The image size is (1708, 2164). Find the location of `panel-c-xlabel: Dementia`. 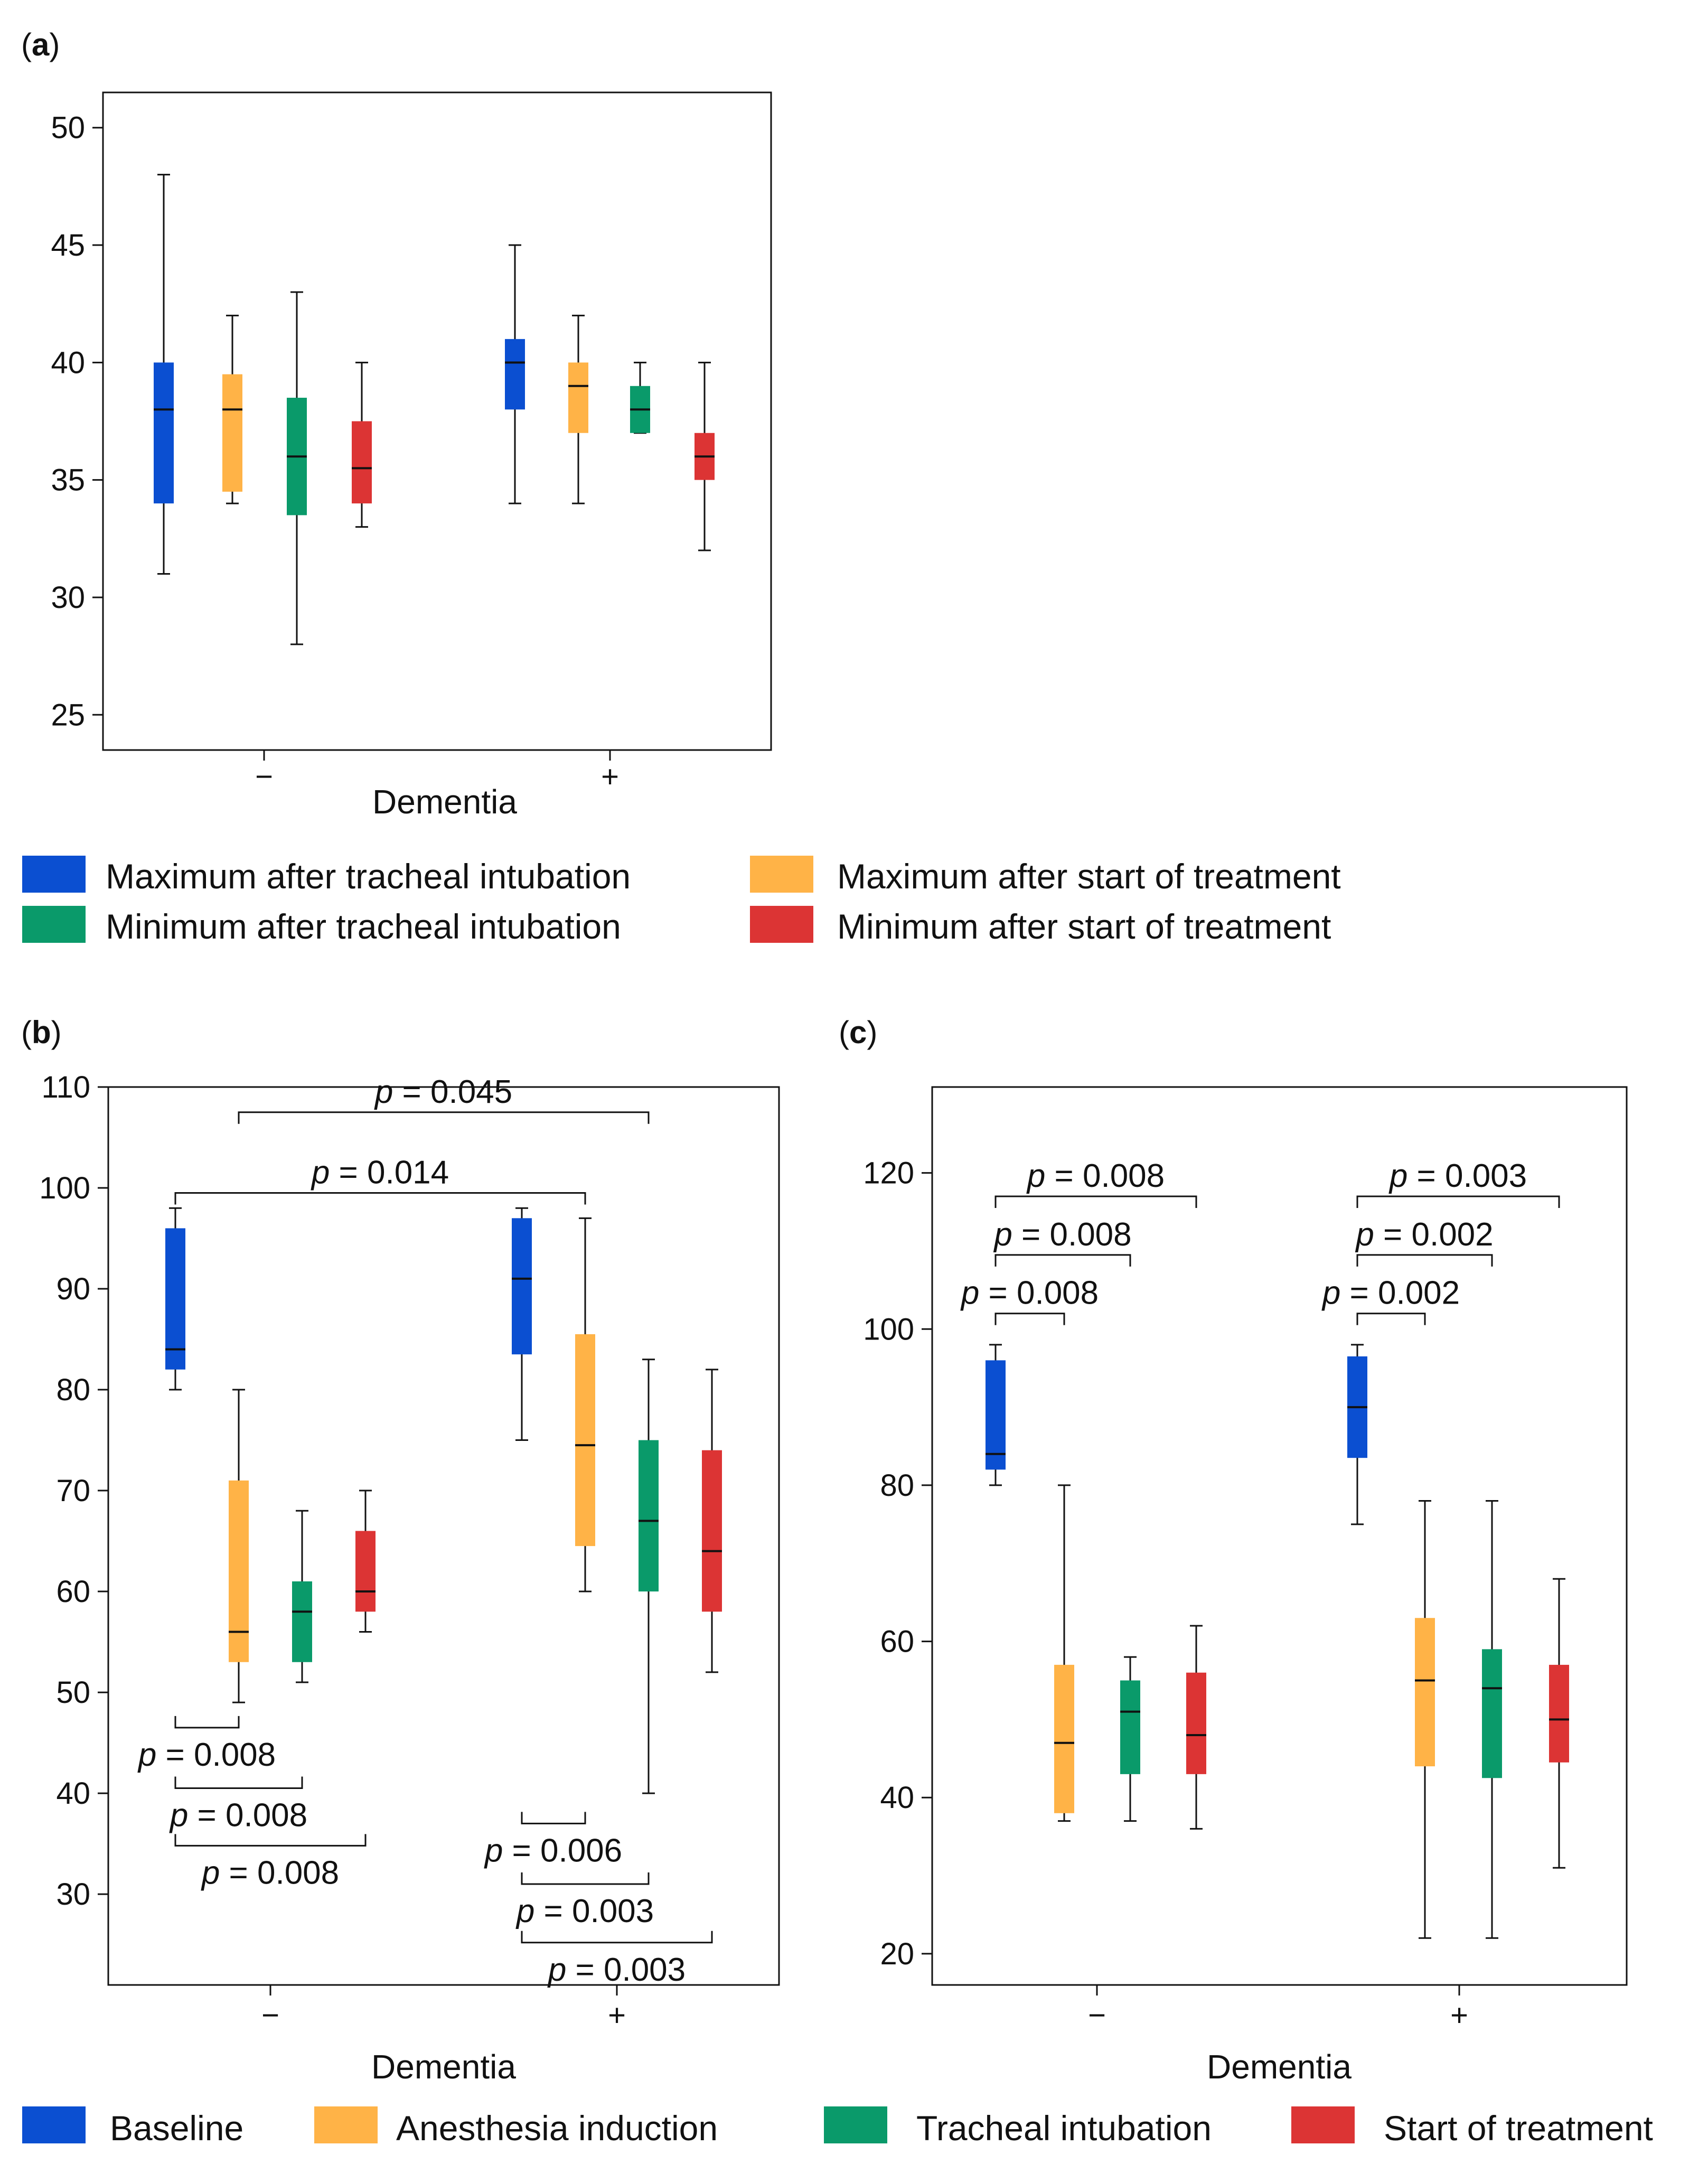

panel-c-xlabel: Dementia is located at coordinates (1279, 2067).